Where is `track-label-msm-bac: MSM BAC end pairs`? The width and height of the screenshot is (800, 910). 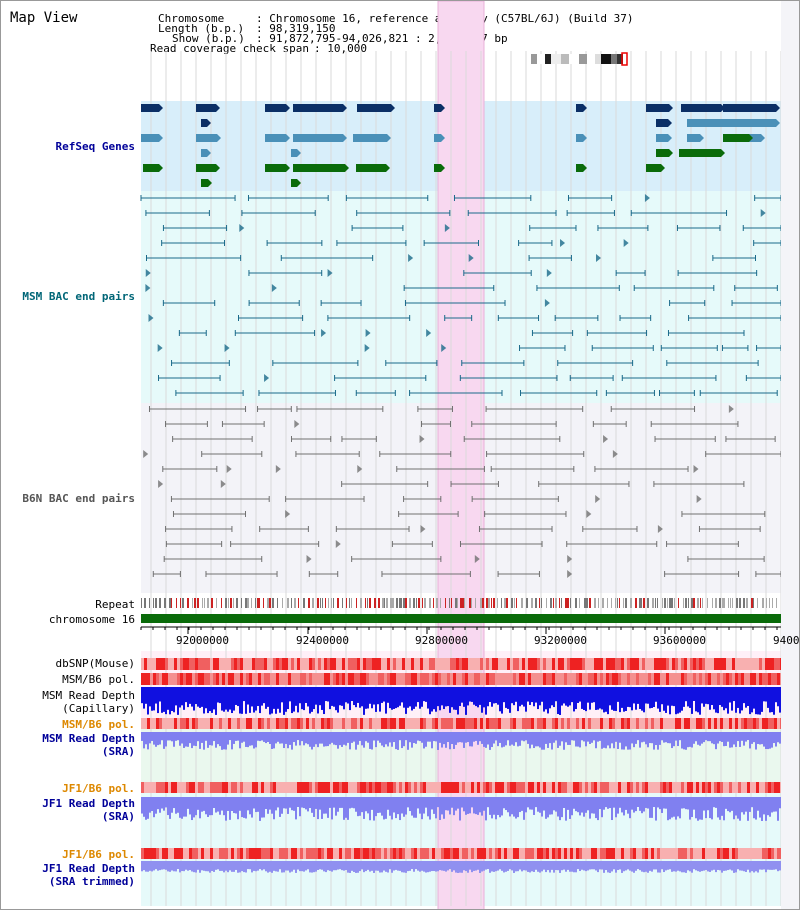
track-label-msm-bac: MSM BAC end pairs is located at coordinates (78, 296).